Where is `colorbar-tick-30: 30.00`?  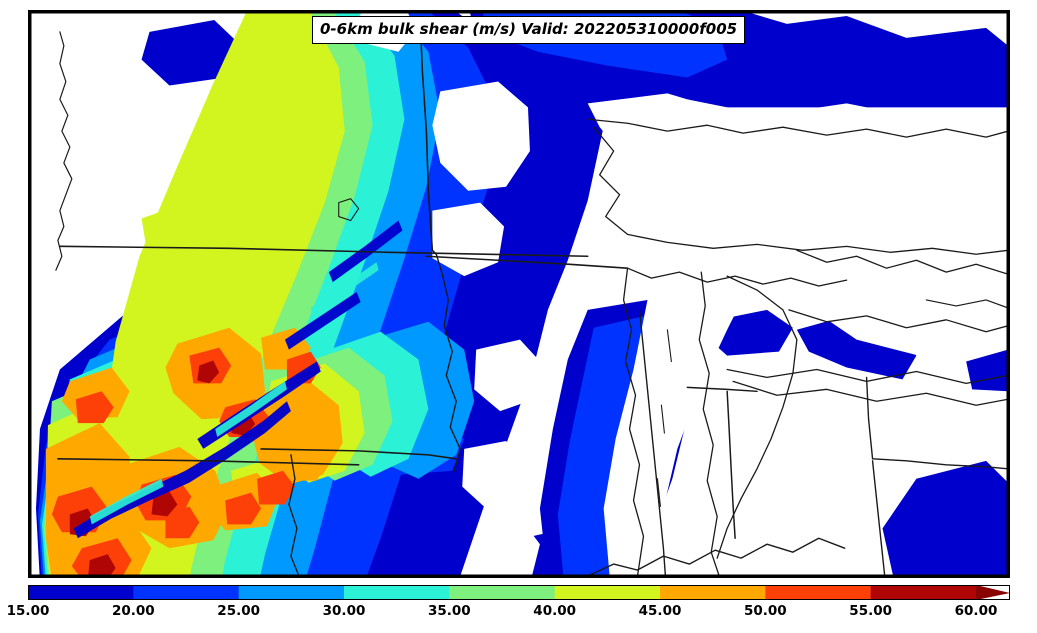
colorbar-tick-30: 30.00 is located at coordinates (344, 611).